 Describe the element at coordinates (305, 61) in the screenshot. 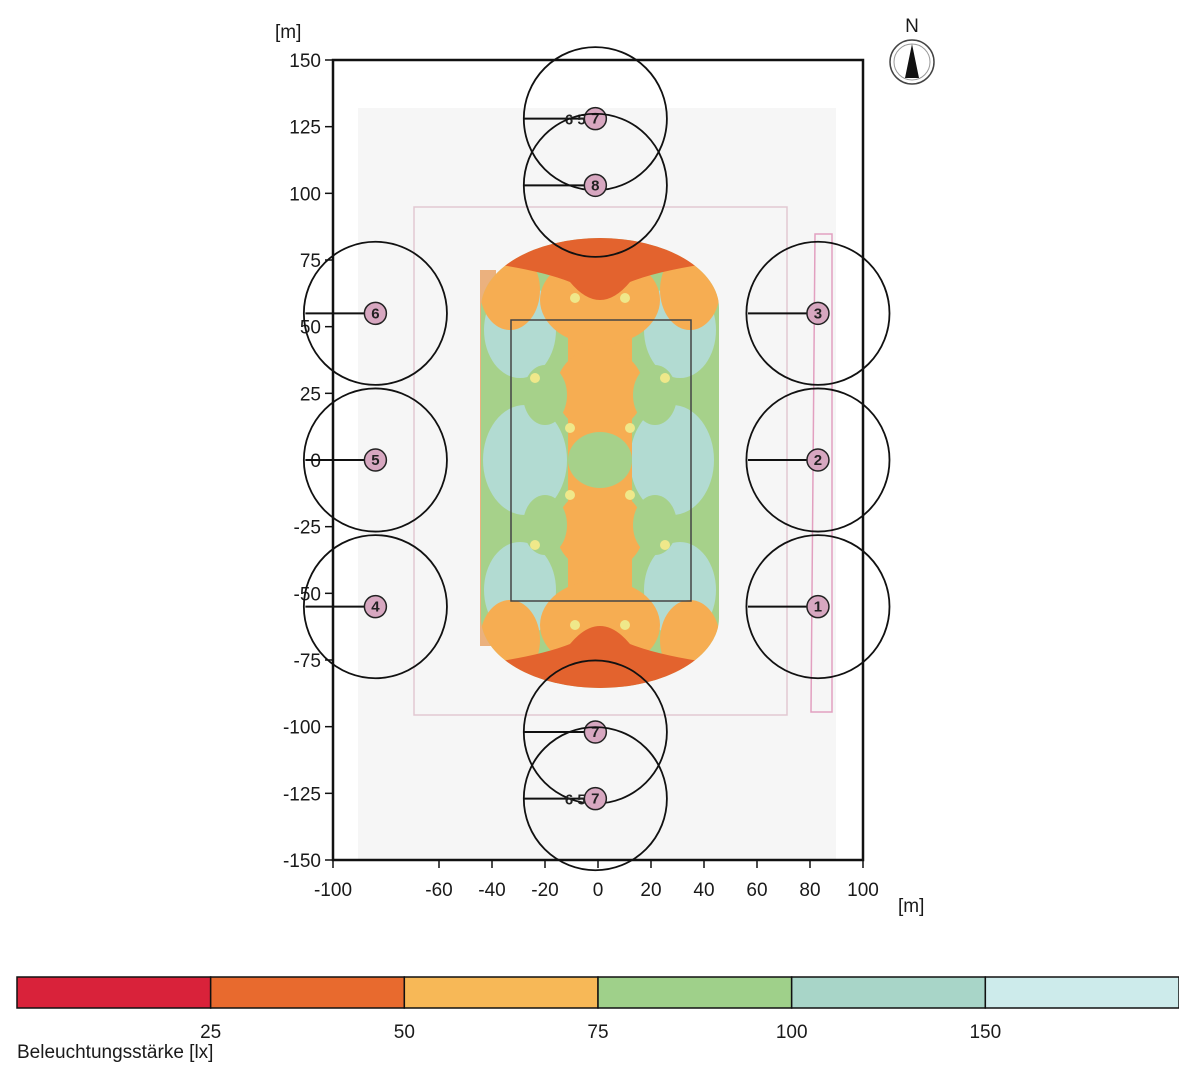

I see `y-tick-label: 150` at that location.